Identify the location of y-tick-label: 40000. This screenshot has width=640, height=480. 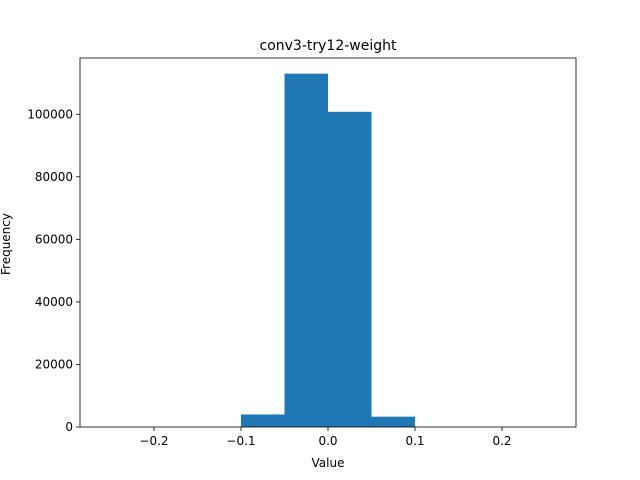
(54, 302).